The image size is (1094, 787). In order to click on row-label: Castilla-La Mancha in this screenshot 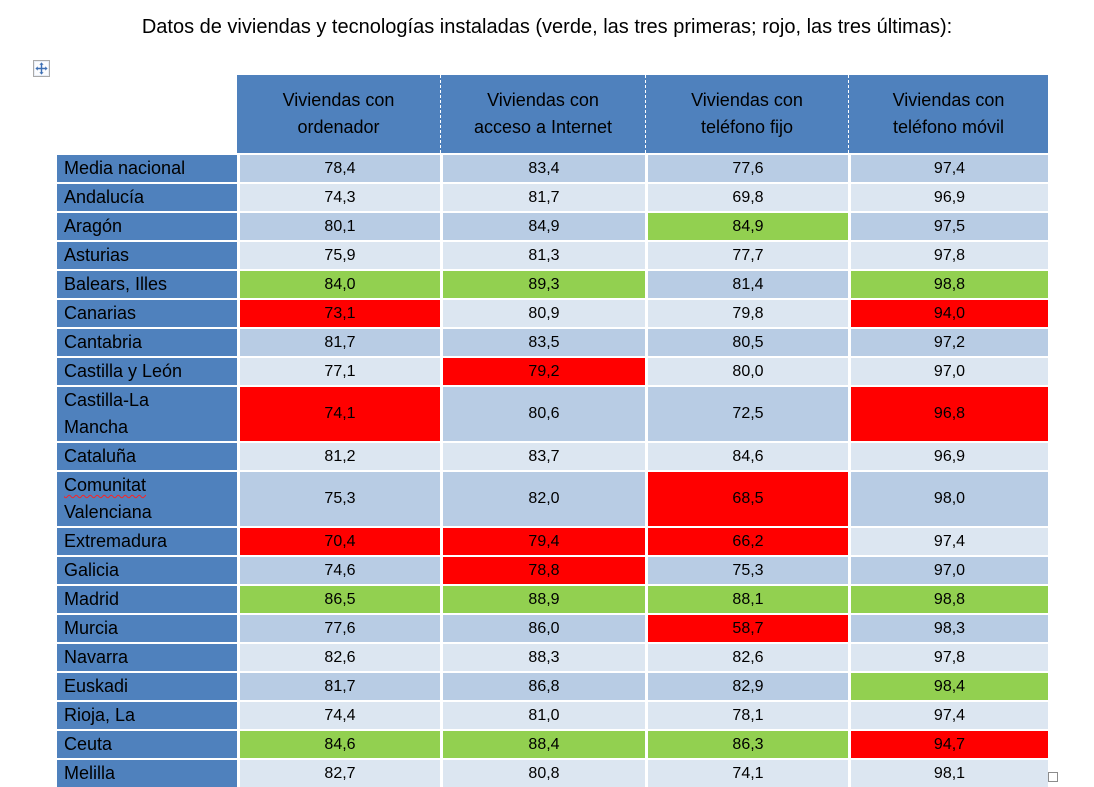, I will do `click(147, 413)`.